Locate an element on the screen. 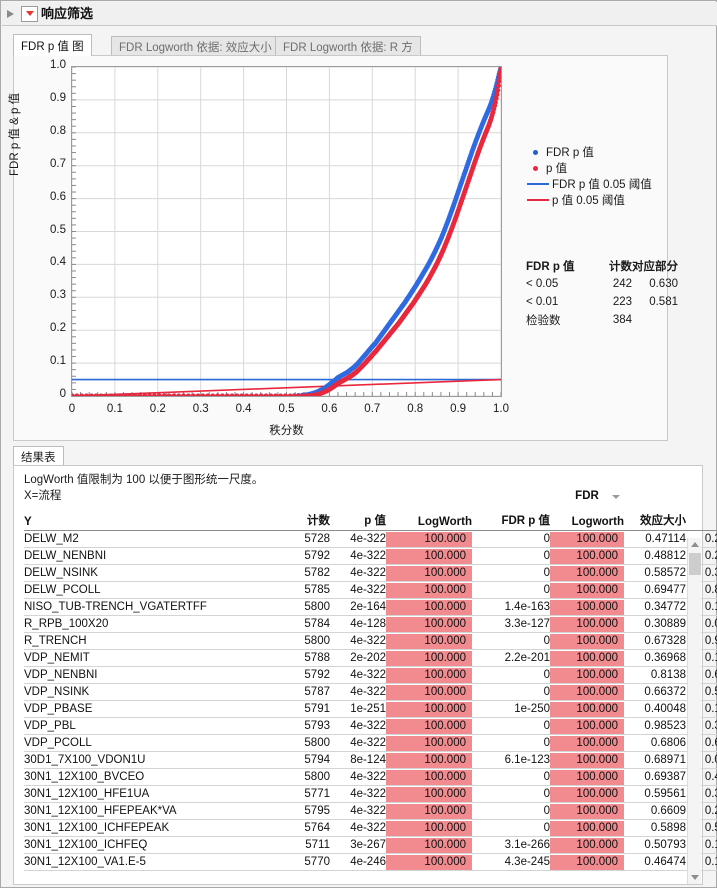 This screenshot has height=888, width=717. column-header-logworth: LogWorth is located at coordinates (429, 519).